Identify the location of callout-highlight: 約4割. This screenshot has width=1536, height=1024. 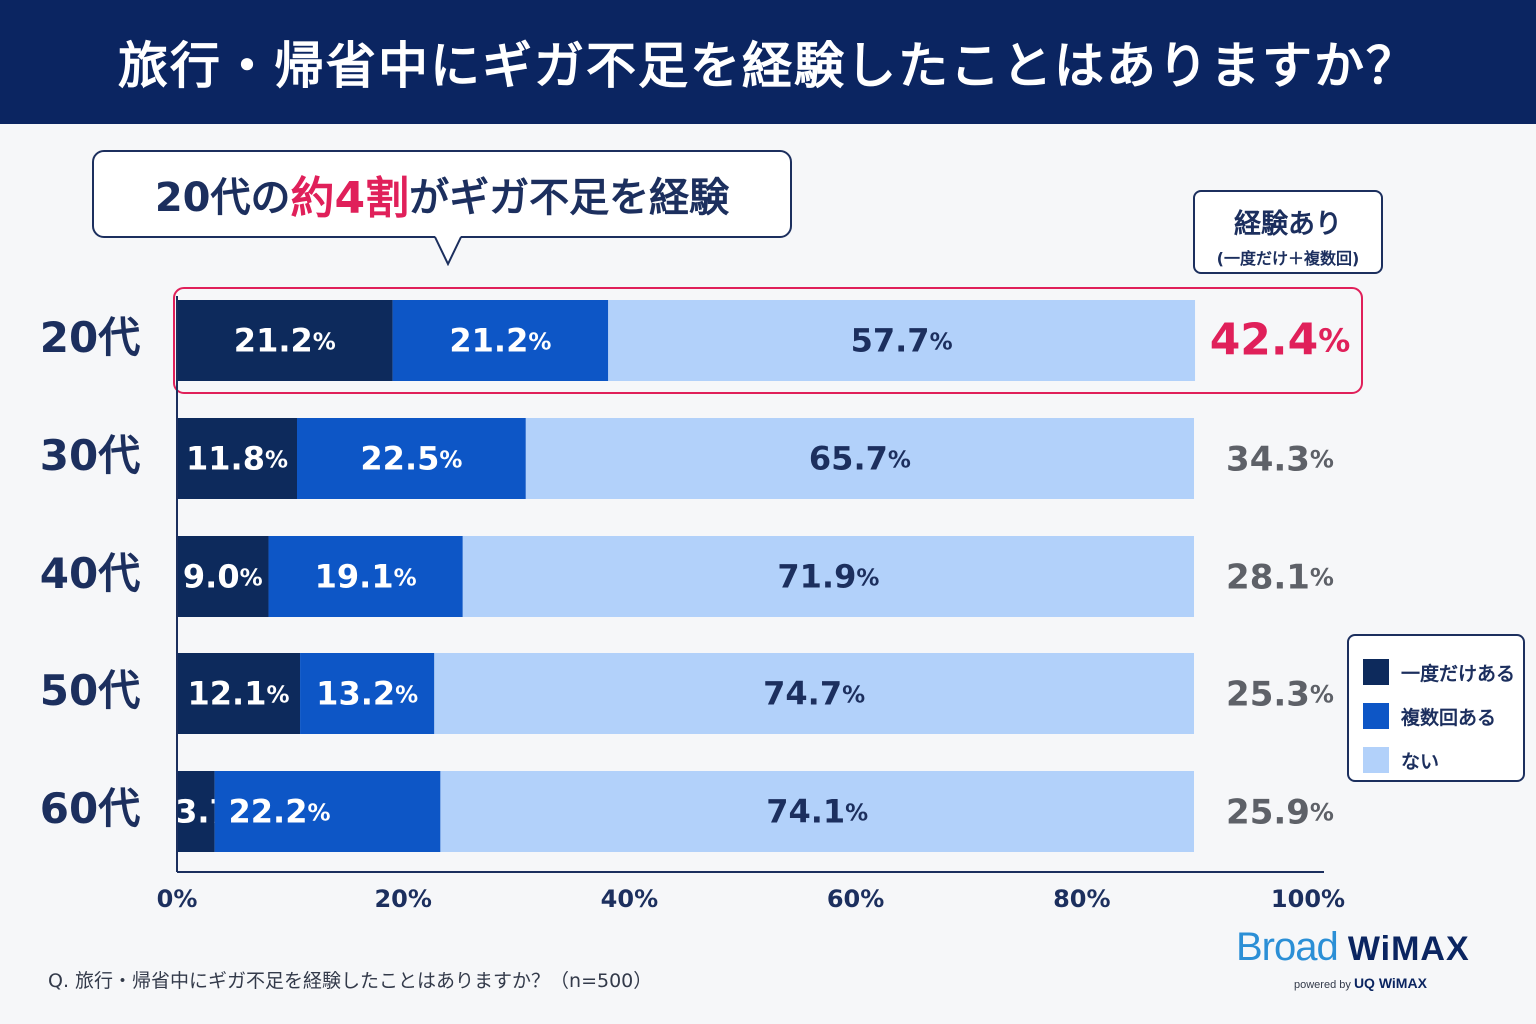
(350, 198).